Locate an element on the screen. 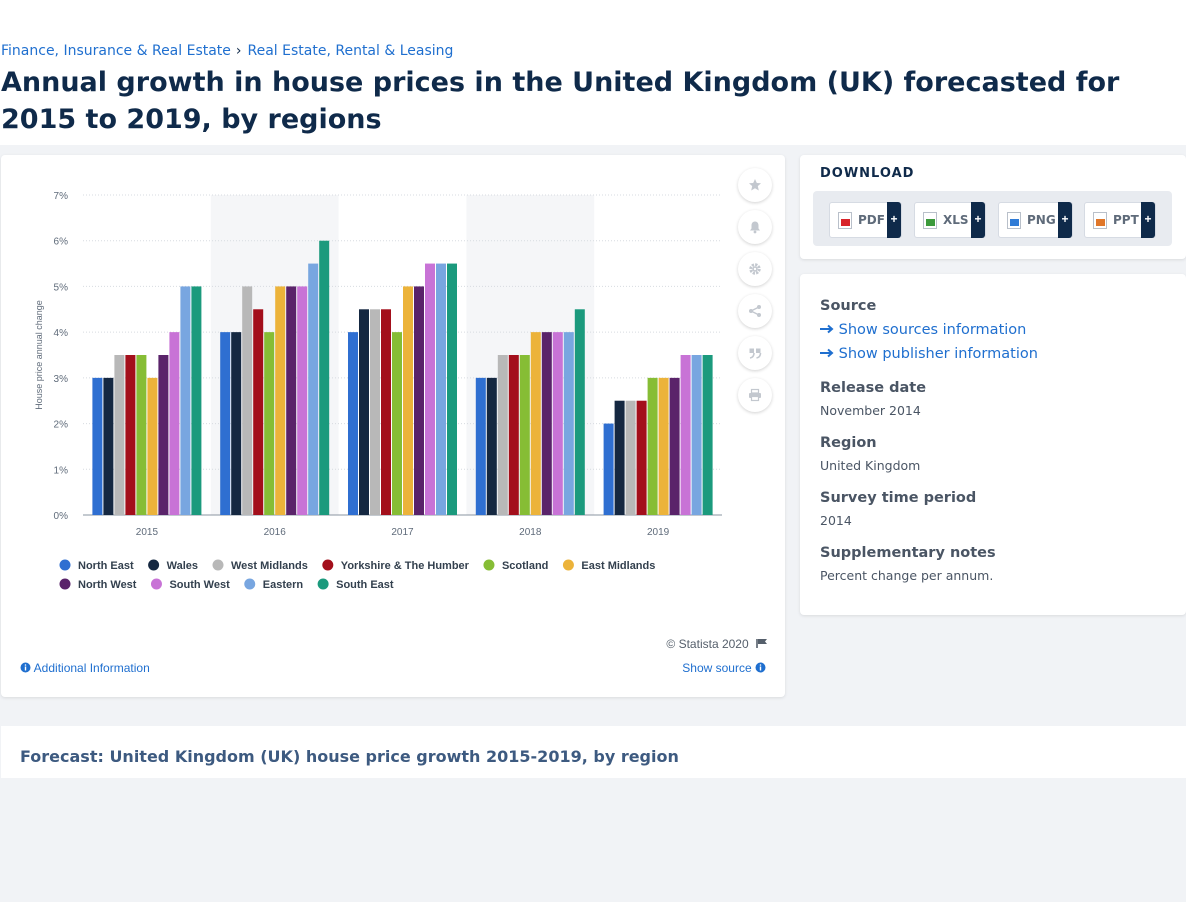 This screenshot has width=1186, height=902. copyright-text: © Statista 2020 is located at coordinates (707, 644).